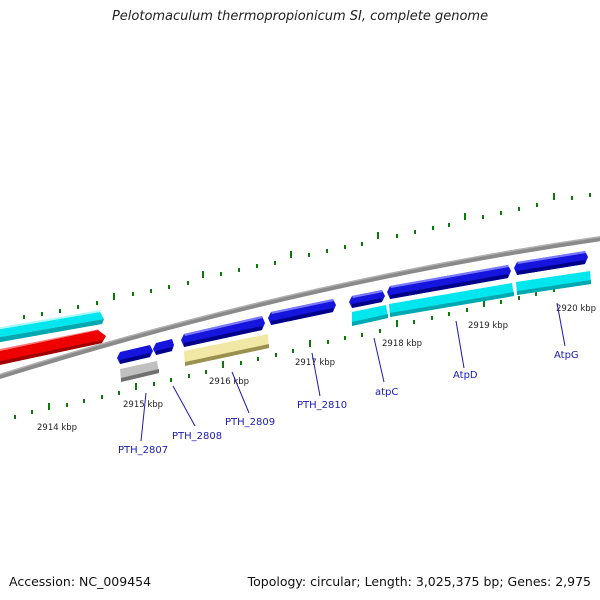 The image size is (600, 600). Describe the element at coordinates (451, 300) in the screenshot. I see `feature-cyan-AtpD` at that location.